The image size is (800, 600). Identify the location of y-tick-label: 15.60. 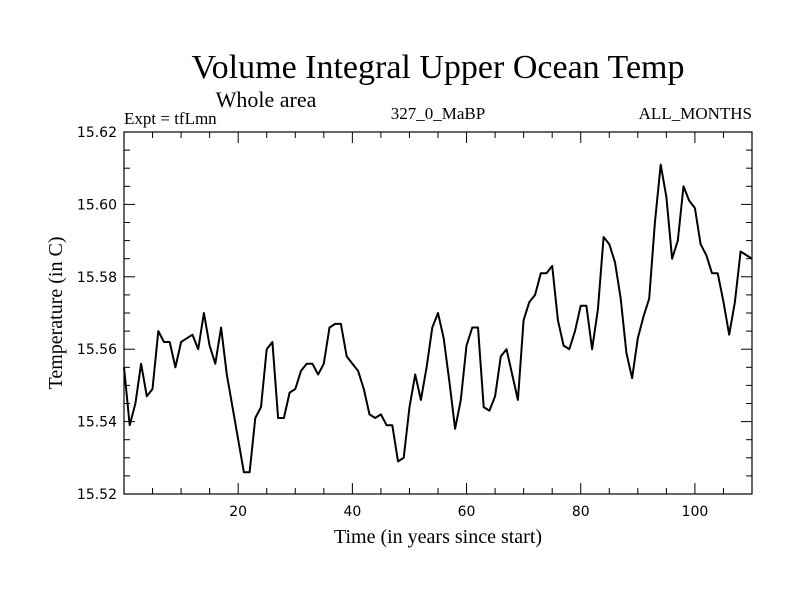
(97, 205).